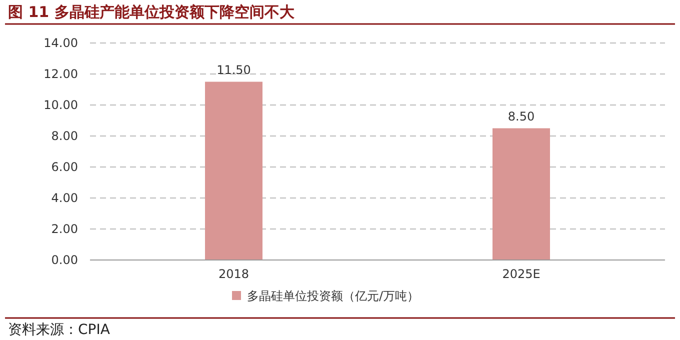  I want to click on y-tick-label: 2.00, so click(64, 229).